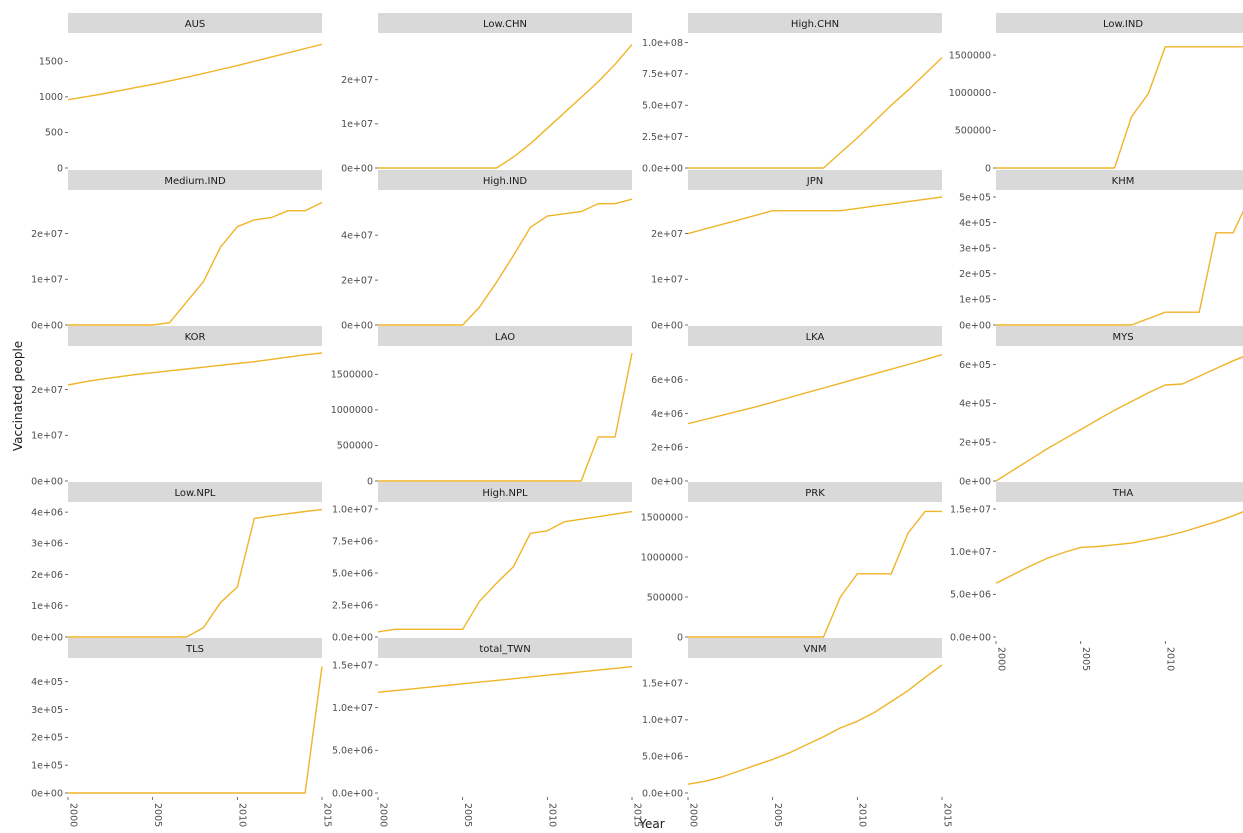 This screenshot has height=833, width=1243. What do you see at coordinates (51, 62) in the screenshot?
I see `y-tick-label-aus: 1500` at bounding box center [51, 62].